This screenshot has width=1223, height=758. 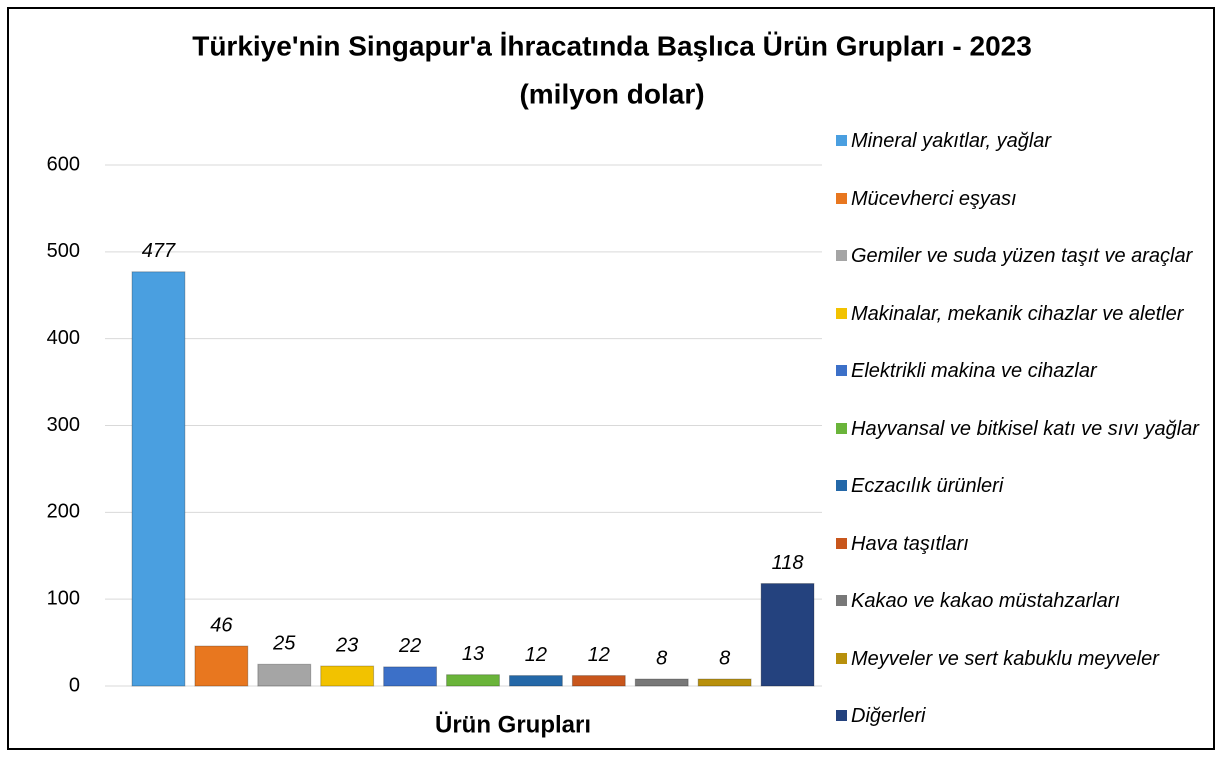 What do you see at coordinates (74, 685) in the screenshot?
I see `y-tick-label: 0` at bounding box center [74, 685].